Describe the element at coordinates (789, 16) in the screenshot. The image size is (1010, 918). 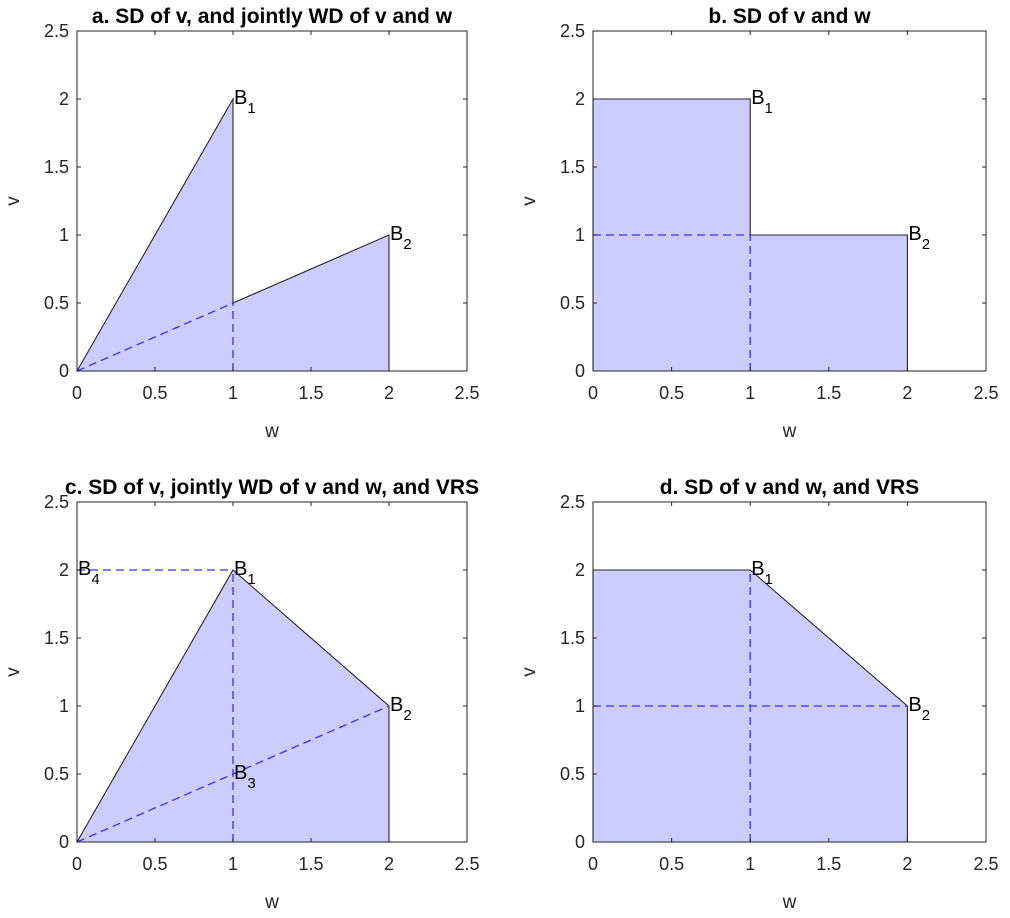
I see `chart-title: b. SD of v and w` at that location.